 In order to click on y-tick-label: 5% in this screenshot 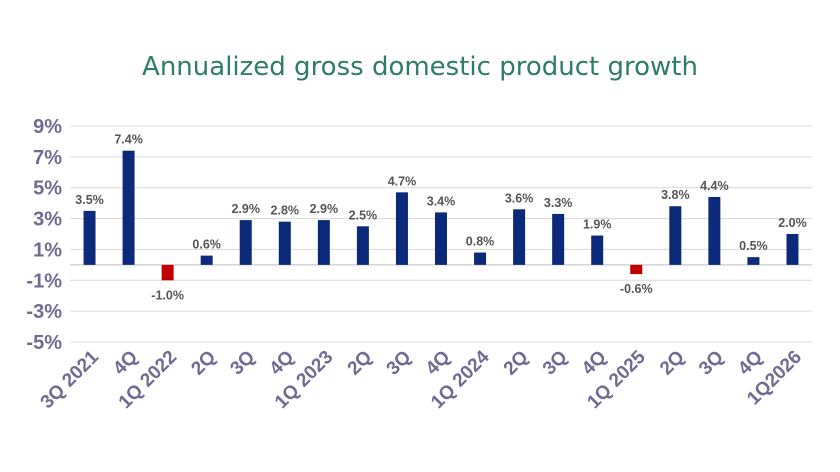, I will do `click(47, 189)`.